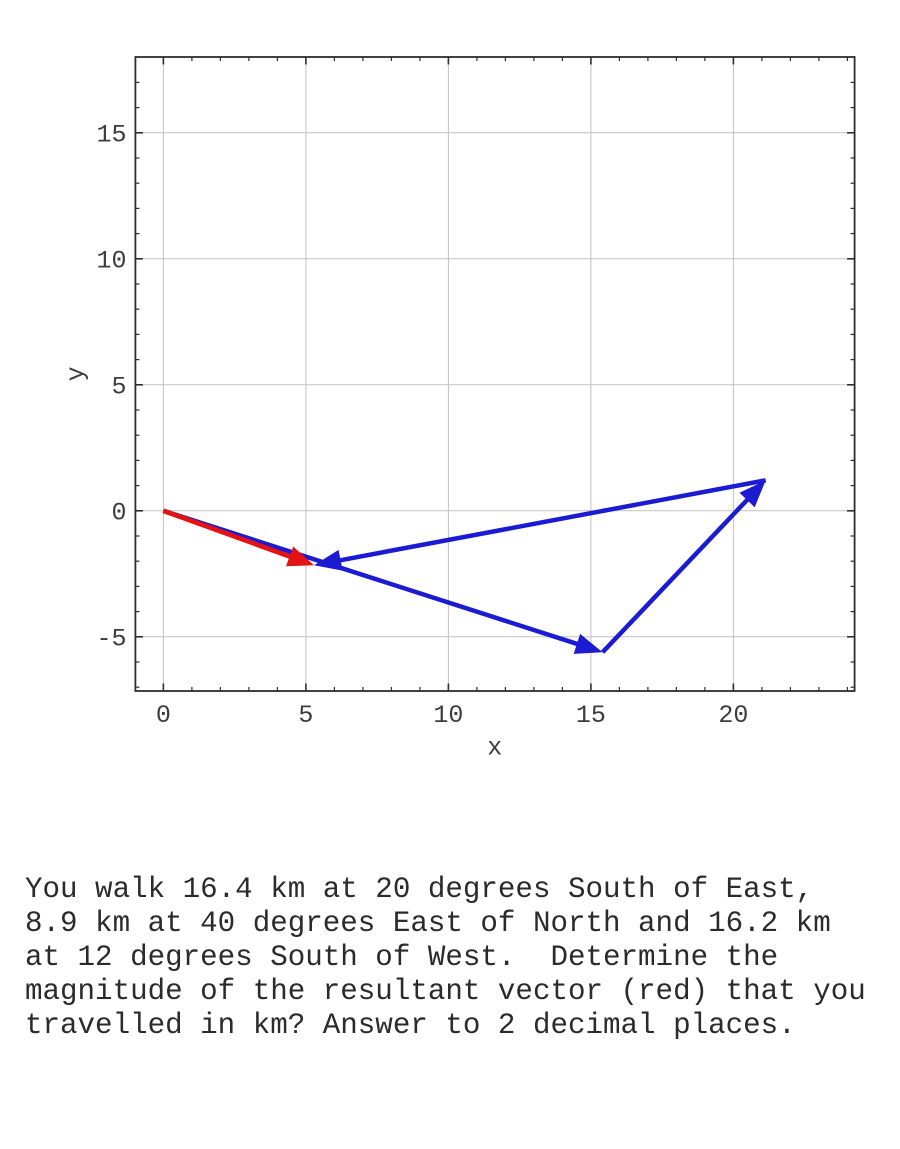  Describe the element at coordinates (733, 715) in the screenshot. I see `svg-text: 20` at that location.